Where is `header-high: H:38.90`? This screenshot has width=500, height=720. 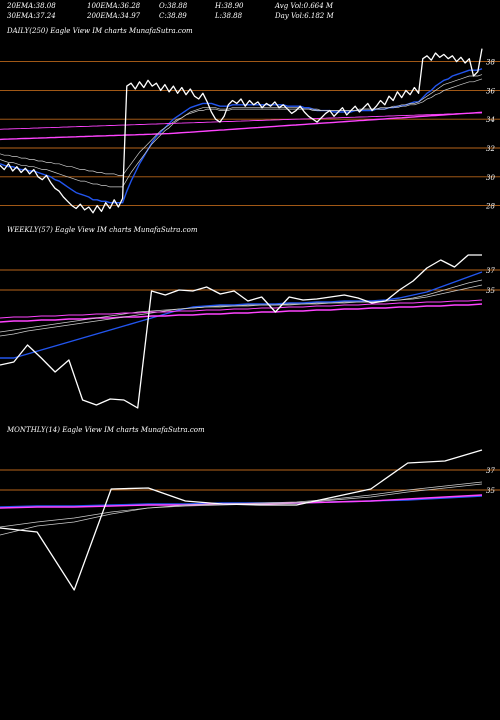
header-high: H:38.90 is located at coordinates (229, 6).